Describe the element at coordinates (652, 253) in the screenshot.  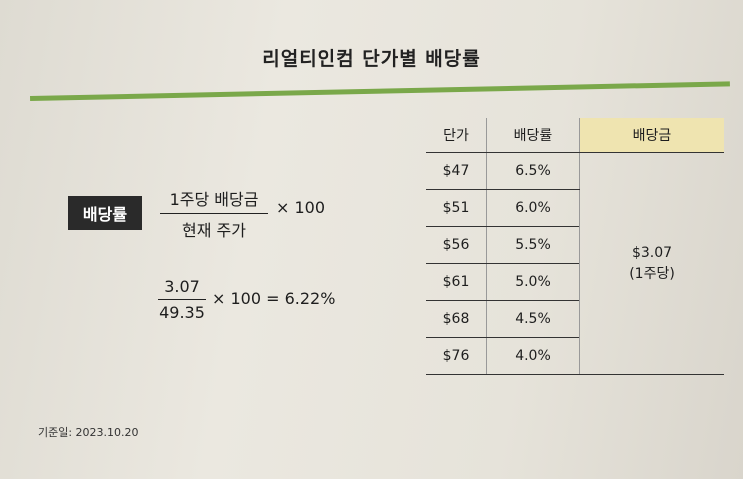
I see `dividend-value: $3.07` at that location.